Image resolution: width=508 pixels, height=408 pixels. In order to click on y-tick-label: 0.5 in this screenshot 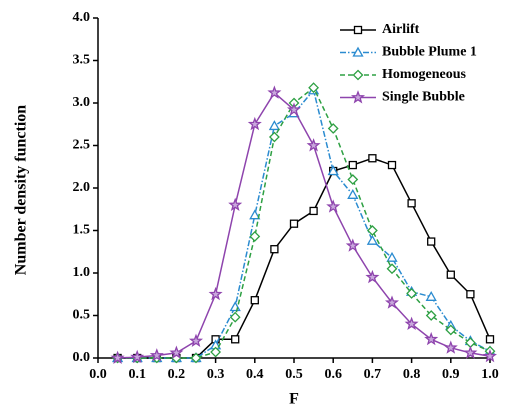, I will do `click(82, 315)`.